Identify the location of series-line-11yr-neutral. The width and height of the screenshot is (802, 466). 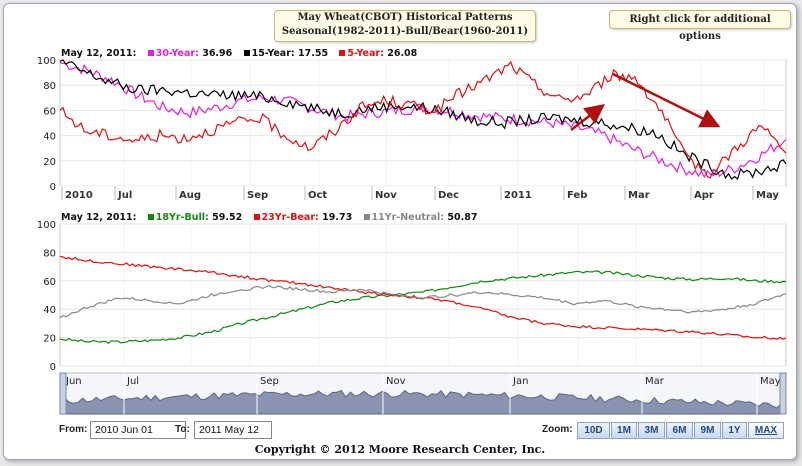
(423, 302).